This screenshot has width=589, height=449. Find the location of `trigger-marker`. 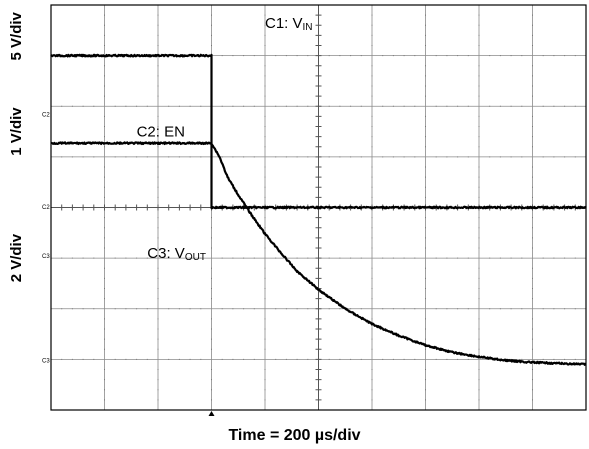

trigger-marker is located at coordinates (211, 413).